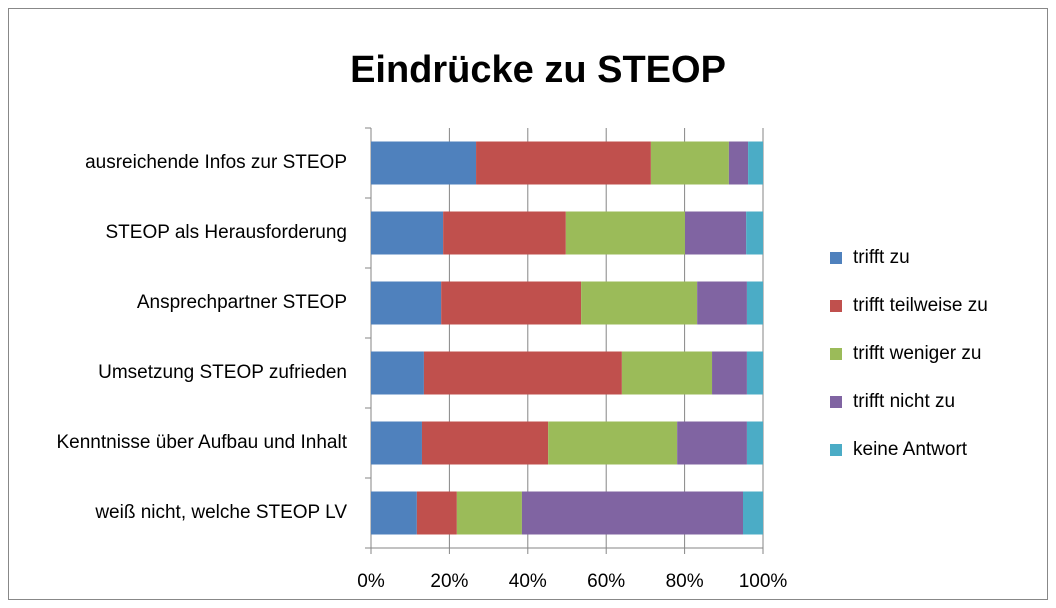 This screenshot has width=1056, height=608. Describe the element at coordinates (371, 581) in the screenshot. I see `x-tick-label: 0%` at that location.